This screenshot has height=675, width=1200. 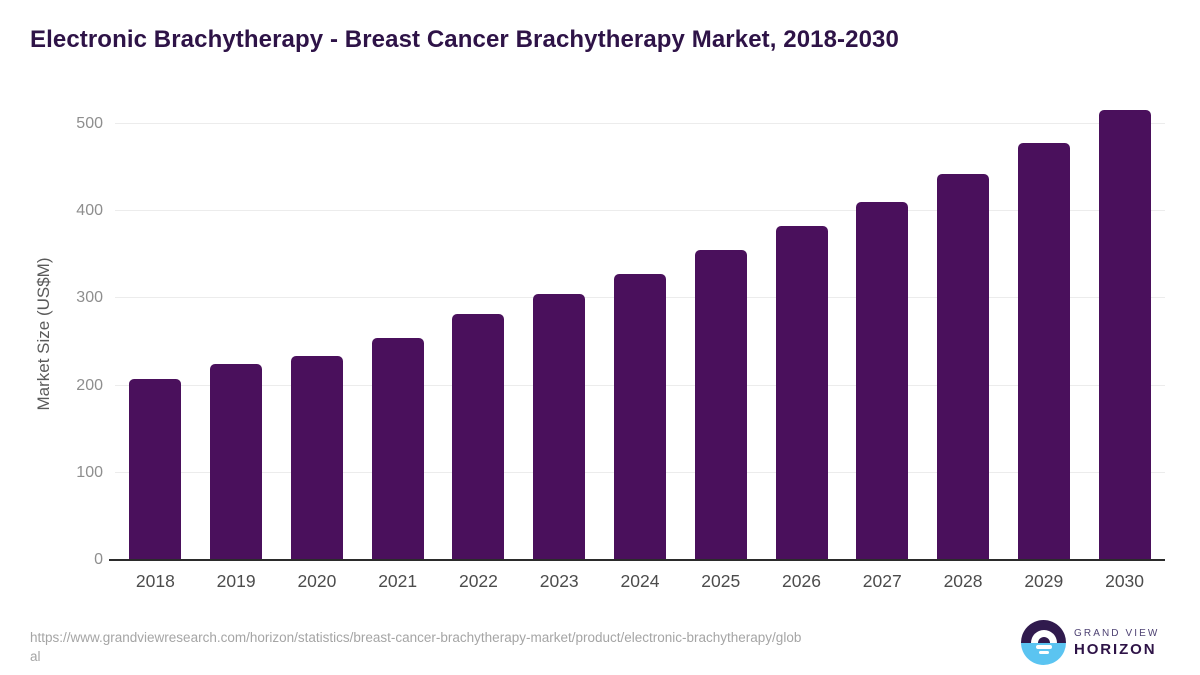 I want to click on bar-2030, so click(x=1124, y=335).